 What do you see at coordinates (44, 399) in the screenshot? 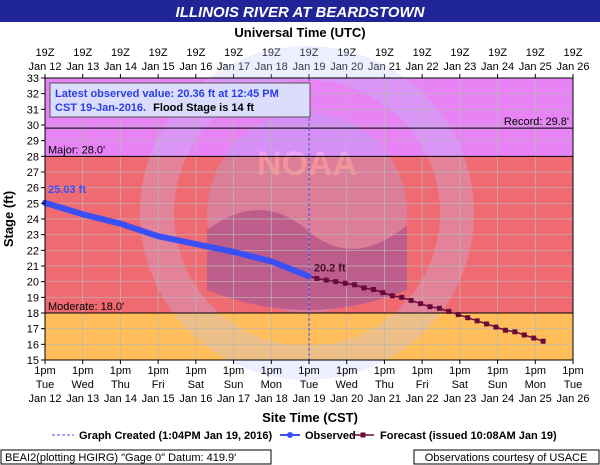
I see `x-tick-date: Jan 12` at bounding box center [44, 399].